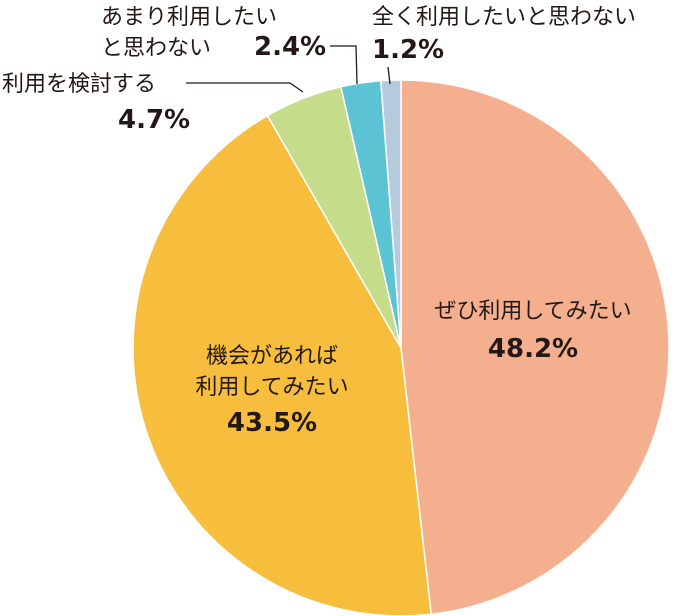  What do you see at coordinates (272, 356) in the screenshot?
I see `slice-label-1-line-1: 機会があれば` at bounding box center [272, 356].